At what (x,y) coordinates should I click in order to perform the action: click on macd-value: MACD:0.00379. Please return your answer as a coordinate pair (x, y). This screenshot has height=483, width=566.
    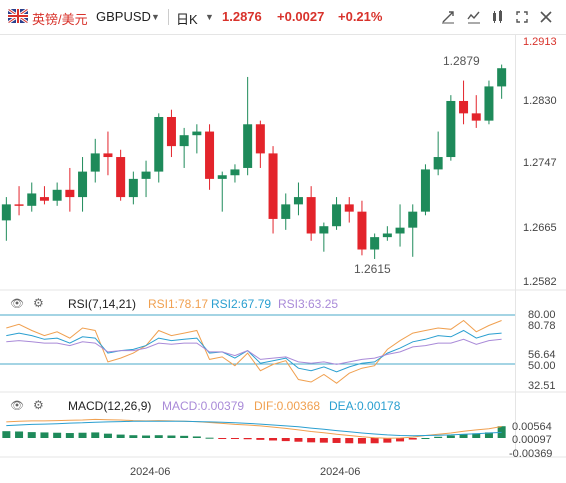
    Looking at the image, I should click on (203, 406).